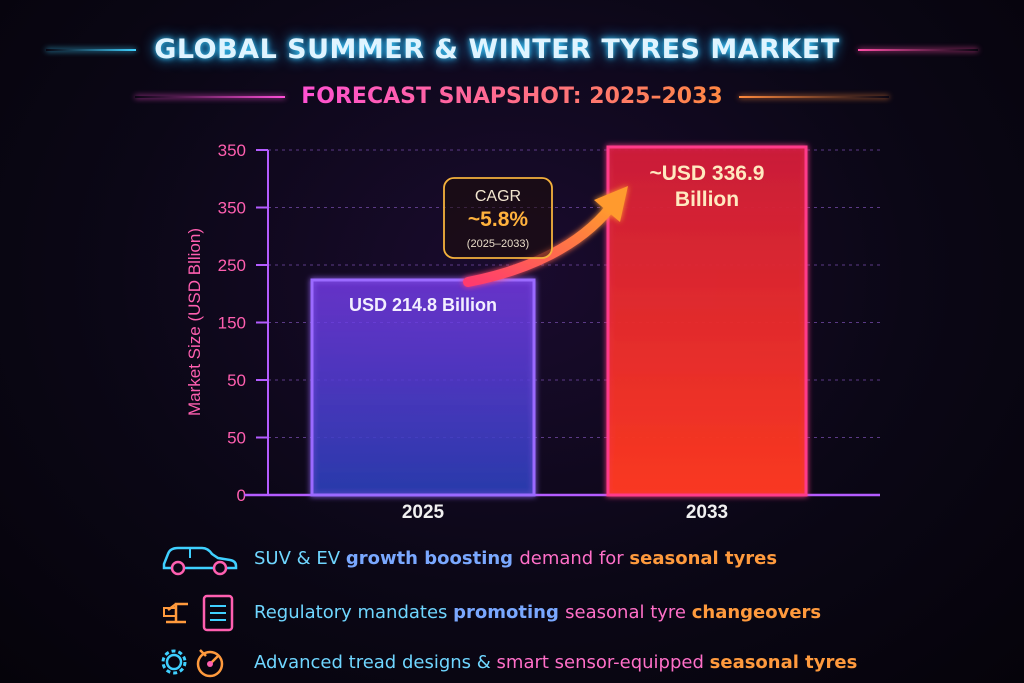 The width and height of the screenshot is (1024, 683). Describe the element at coordinates (194, 322) in the screenshot. I see `y-axis-label: Market Size (USD Bllion)` at that location.